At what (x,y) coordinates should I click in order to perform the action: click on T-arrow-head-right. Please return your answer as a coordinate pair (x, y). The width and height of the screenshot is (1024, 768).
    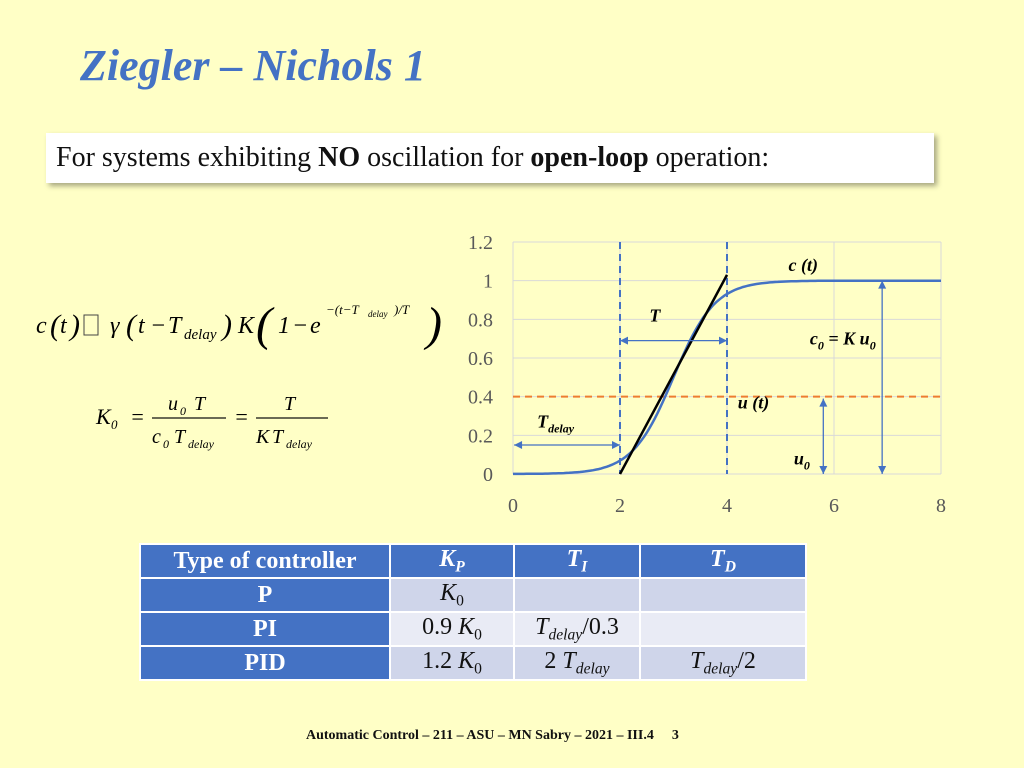
    Looking at the image, I should click on (723, 340).